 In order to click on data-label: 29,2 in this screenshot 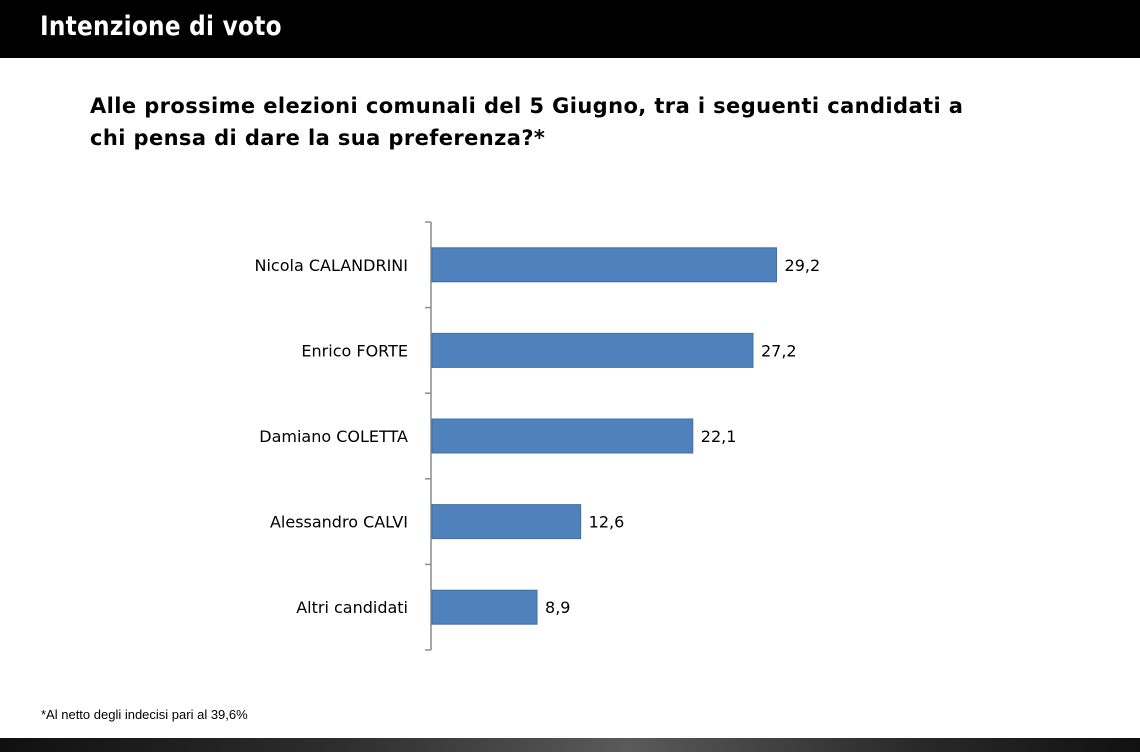, I will do `click(803, 265)`.